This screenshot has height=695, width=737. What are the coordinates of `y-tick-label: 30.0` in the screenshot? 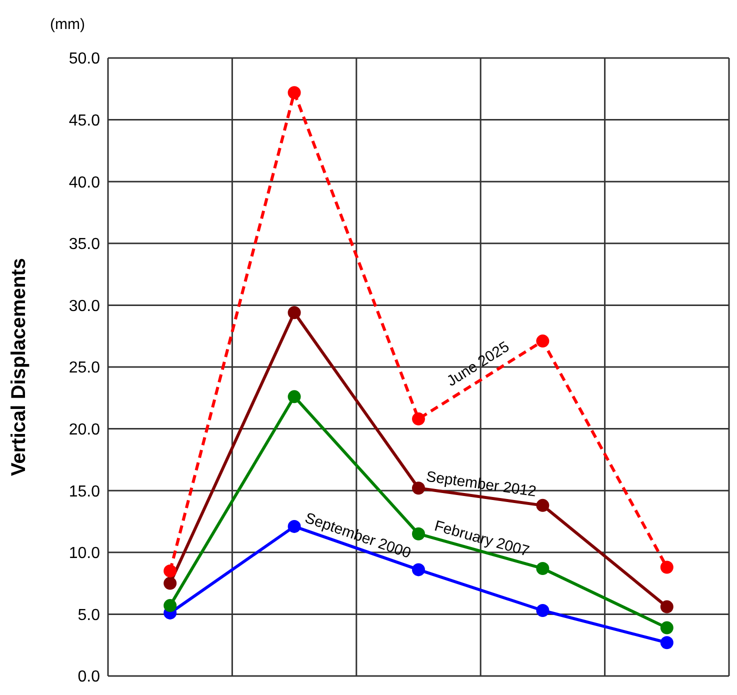 It's located at (84, 306).